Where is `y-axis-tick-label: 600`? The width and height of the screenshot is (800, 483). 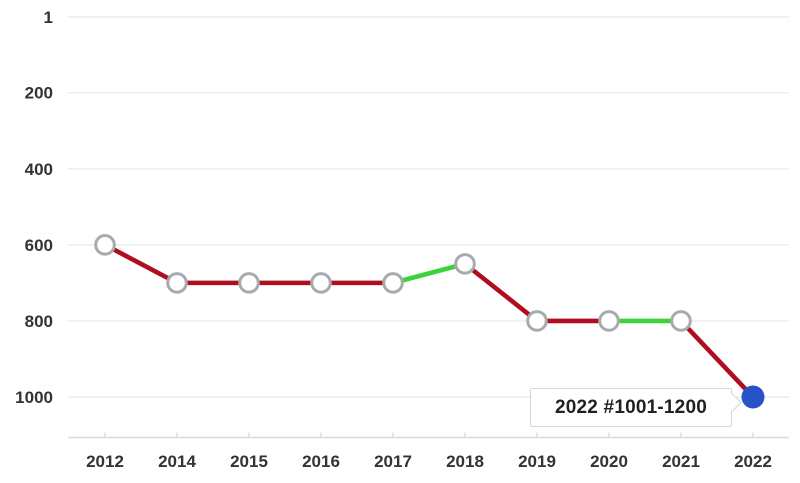
y-axis-tick-label: 600 is located at coordinates (39, 245).